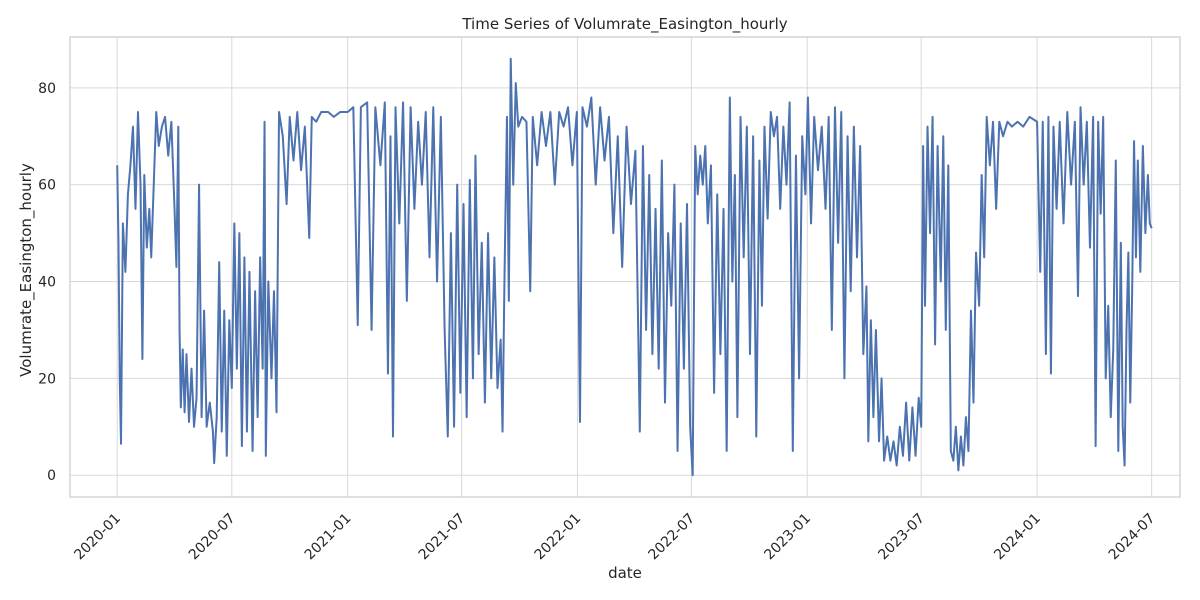  I want to click on y-axis-label: Volumrate_Easington_hourly, so click(26, 270).